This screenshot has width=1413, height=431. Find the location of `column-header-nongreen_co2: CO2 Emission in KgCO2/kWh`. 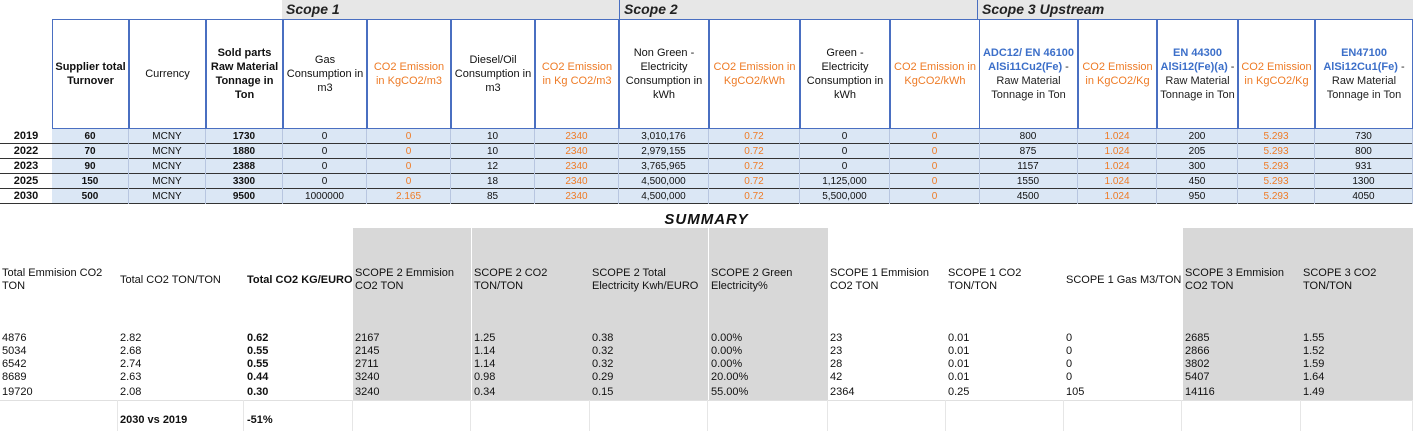

column-header-nongreen_co2: CO2 Emission in KgCO2/kWh is located at coordinates (754, 74).